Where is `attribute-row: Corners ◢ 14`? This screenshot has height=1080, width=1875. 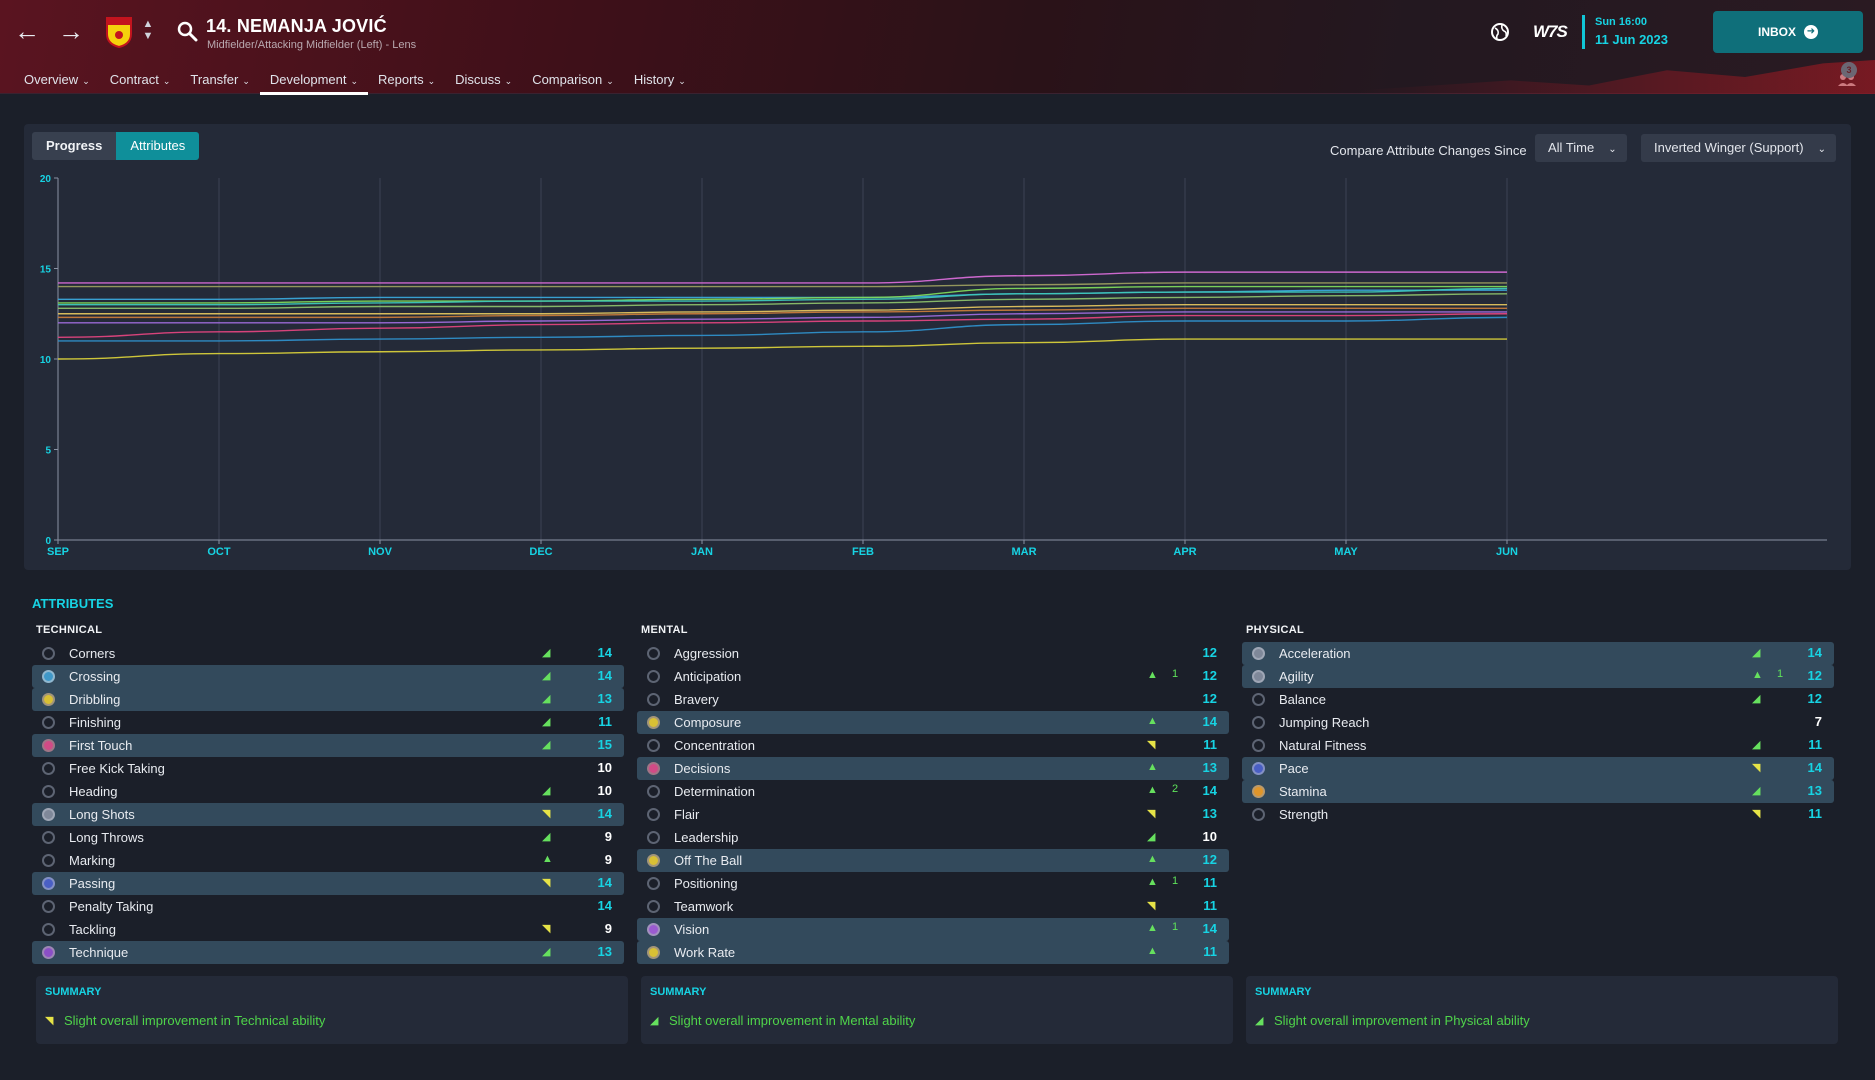
attribute-row: Corners ◢ 14 is located at coordinates (328, 653).